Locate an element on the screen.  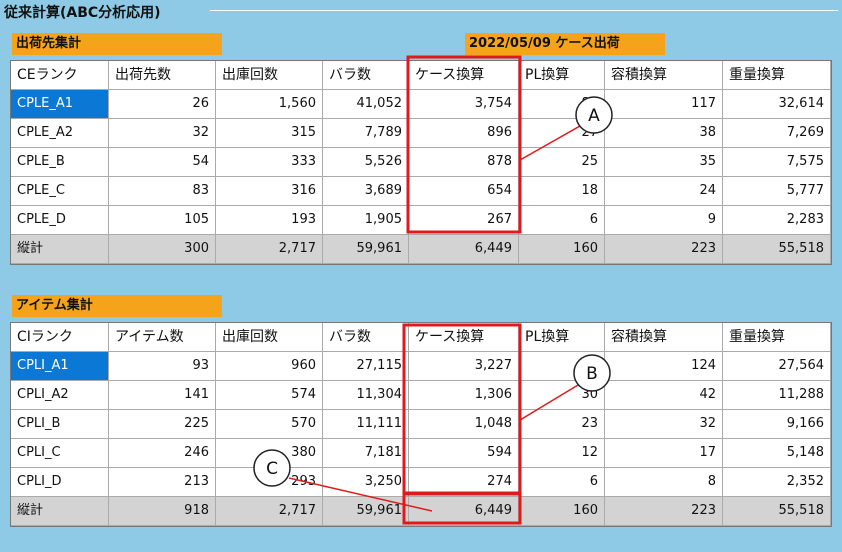
table-cell: 333 is located at coordinates (269, 162).